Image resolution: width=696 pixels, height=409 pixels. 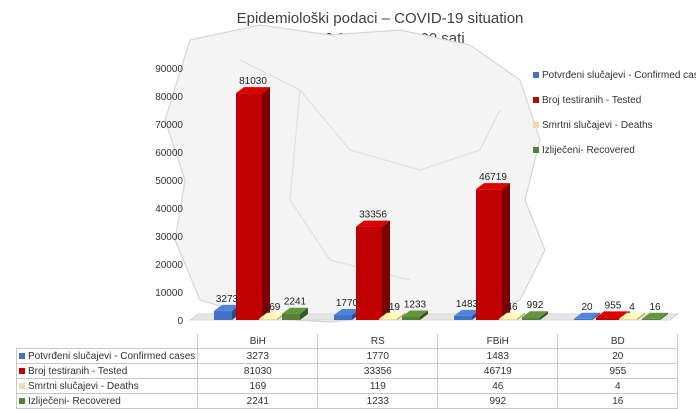 I want to click on table-cell: 46, so click(x=498, y=386).